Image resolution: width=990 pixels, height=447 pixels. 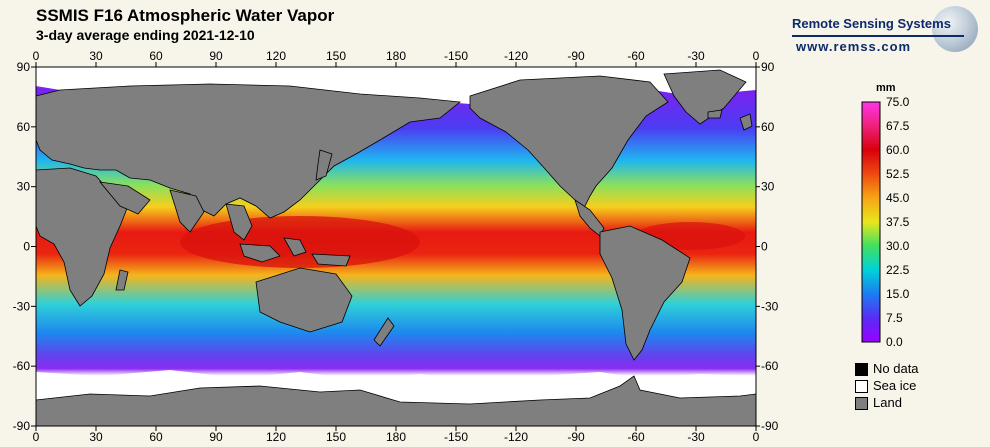 I want to click on latitude-axis-right: 90 60 30 0 -30 -60 -90, so click(x=767, y=246).